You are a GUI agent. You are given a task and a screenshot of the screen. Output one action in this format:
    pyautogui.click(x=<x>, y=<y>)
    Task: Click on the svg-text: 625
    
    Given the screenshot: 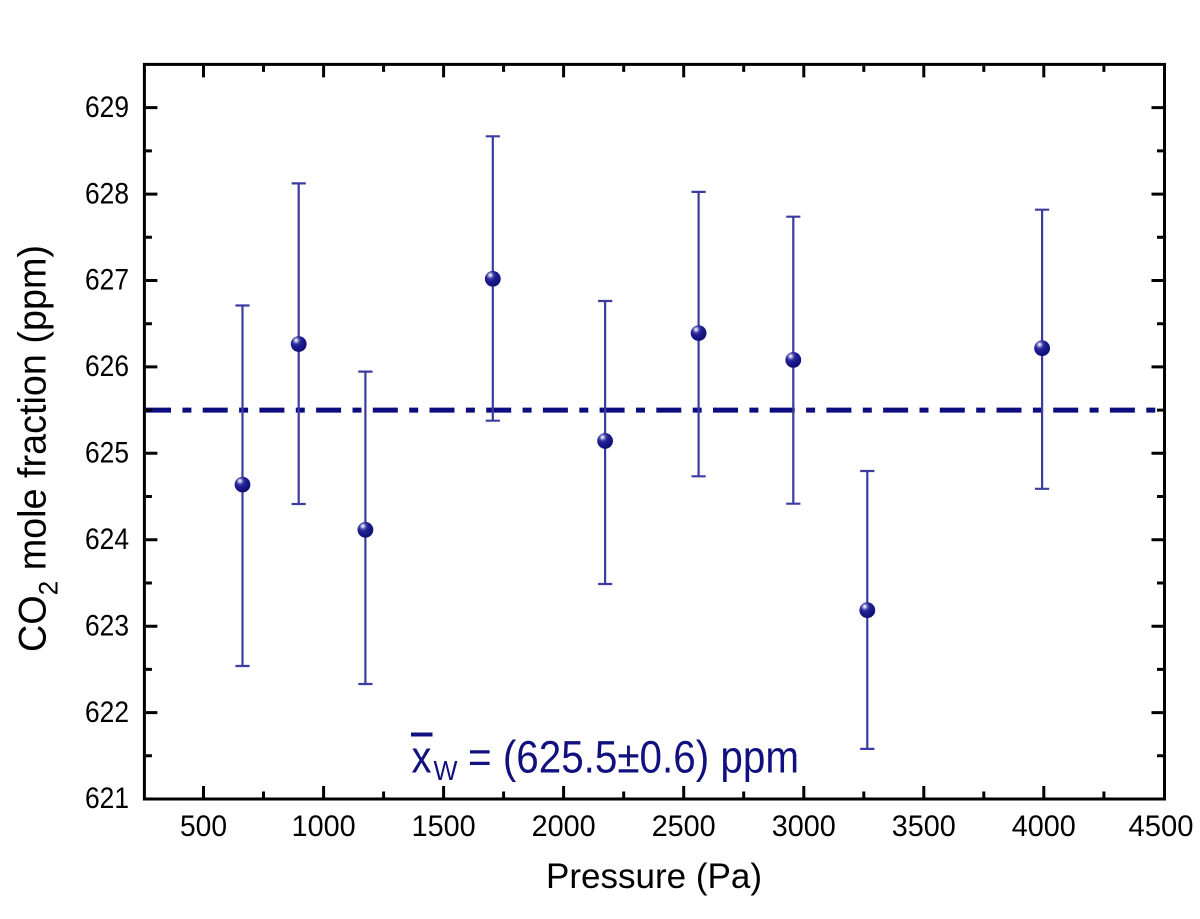 What is the action you would take?
    pyautogui.click(x=107, y=453)
    